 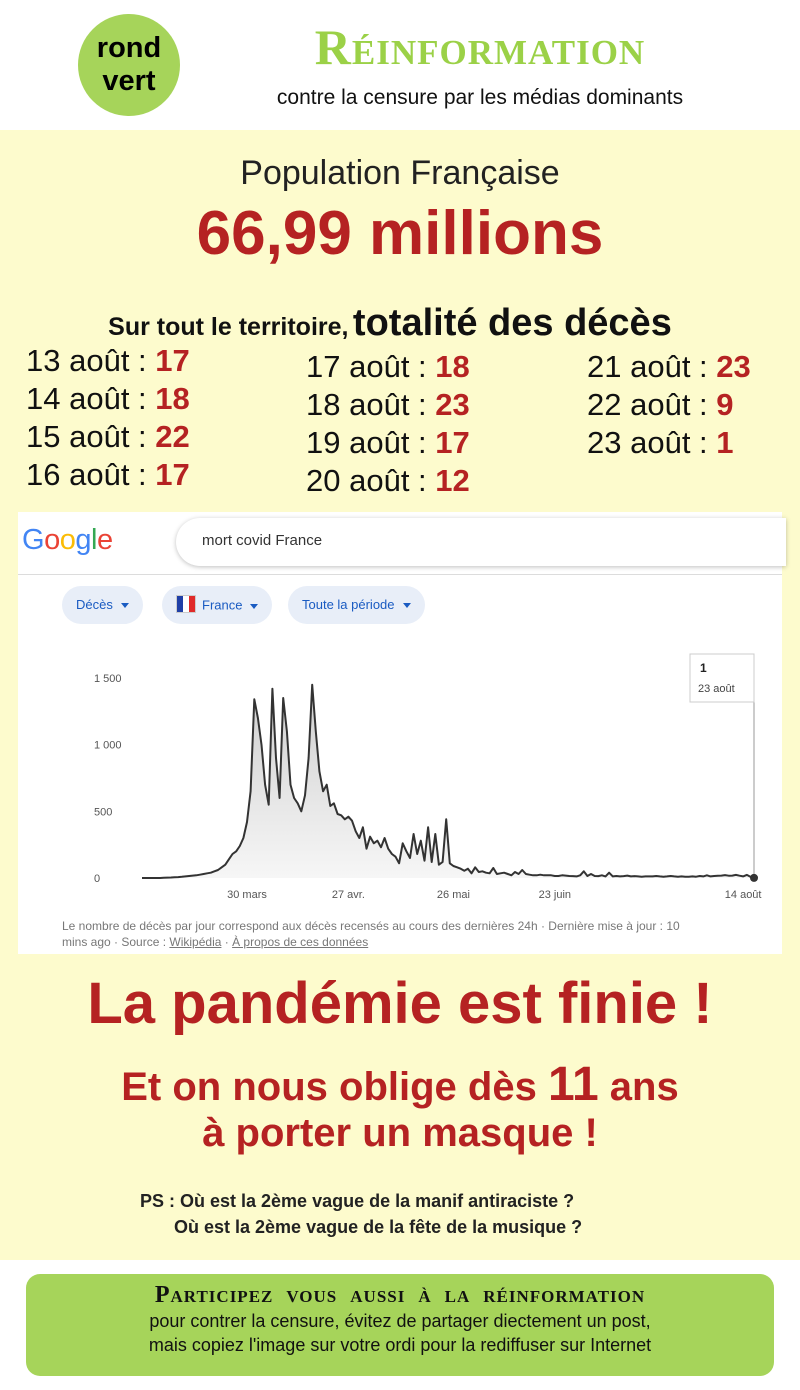 I want to click on footnote-prefix: mins ago · Source :, so click(x=116, y=942).